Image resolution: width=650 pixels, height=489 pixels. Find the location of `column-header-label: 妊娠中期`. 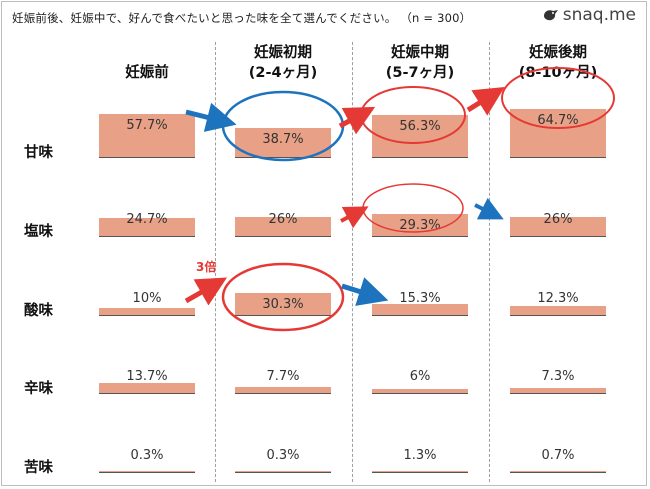

column-header-label: 妊娠中期 is located at coordinates (420, 53).